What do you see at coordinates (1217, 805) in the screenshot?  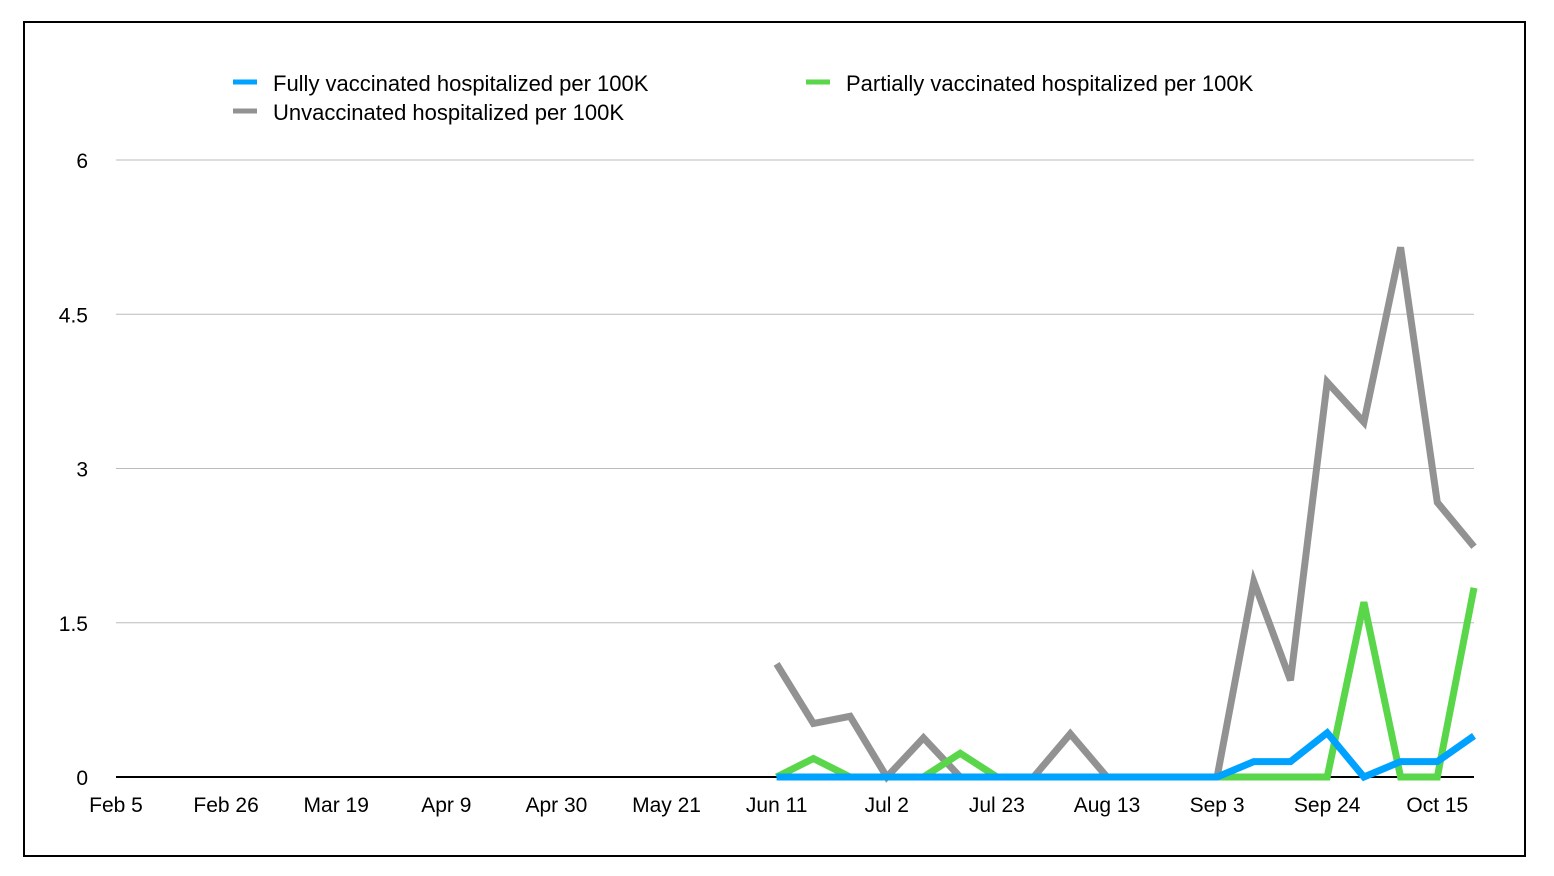 I see `x-tick-label: Sep 3` at bounding box center [1217, 805].